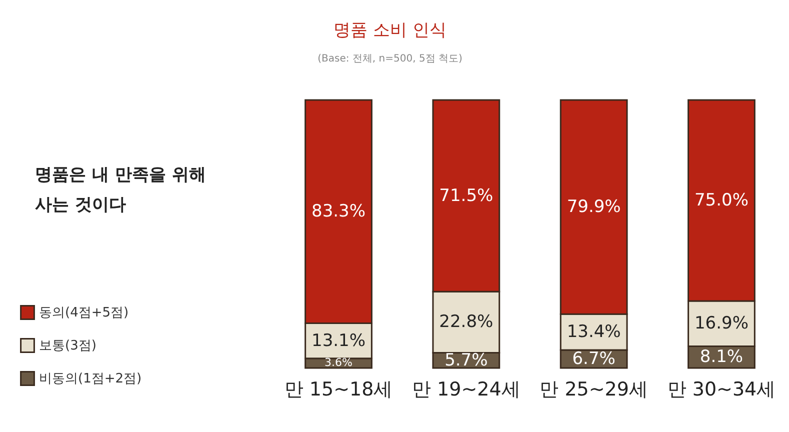 This screenshot has width=789, height=432. Describe the element at coordinates (390, 58) in the screenshot. I see `chart-subtitle: (Base: 전체, n=500, 5점 척도)` at that location.